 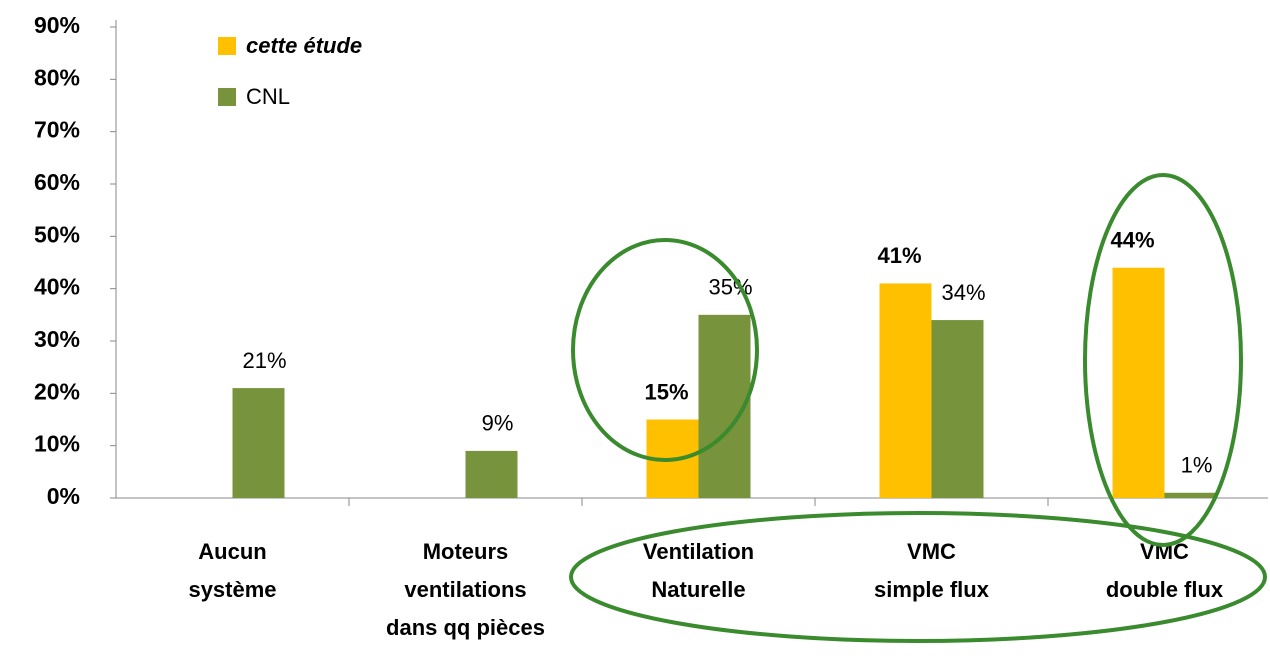 What do you see at coordinates (57, 77) in the screenshot?
I see `y-tick-label: 80%` at bounding box center [57, 77].